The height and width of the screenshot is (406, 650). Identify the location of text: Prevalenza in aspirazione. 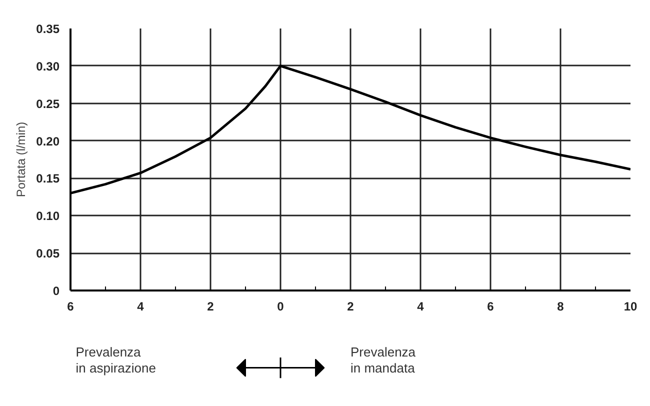
(116, 360).